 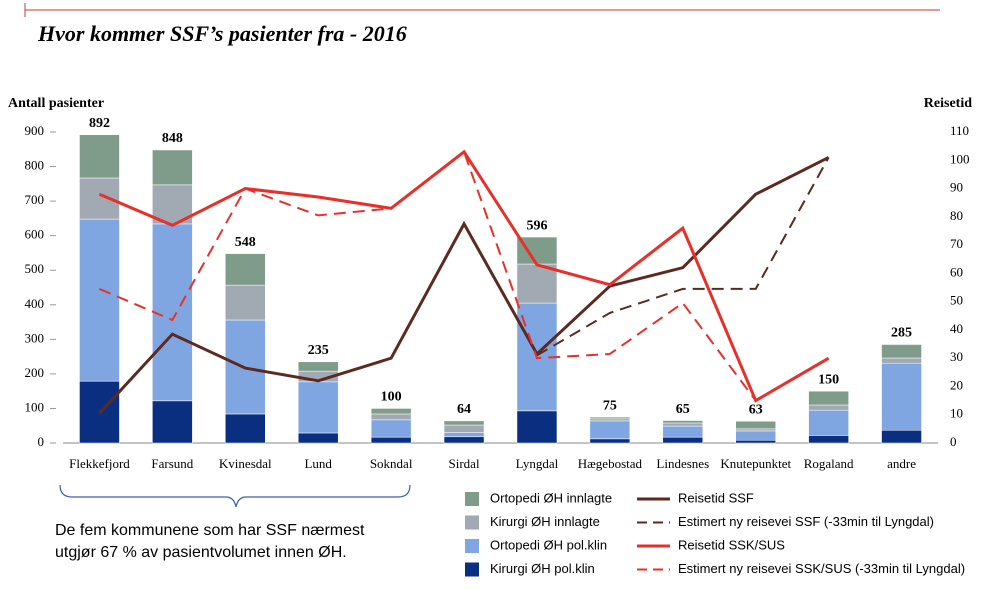 I want to click on total-label: 100, so click(x=391, y=397).